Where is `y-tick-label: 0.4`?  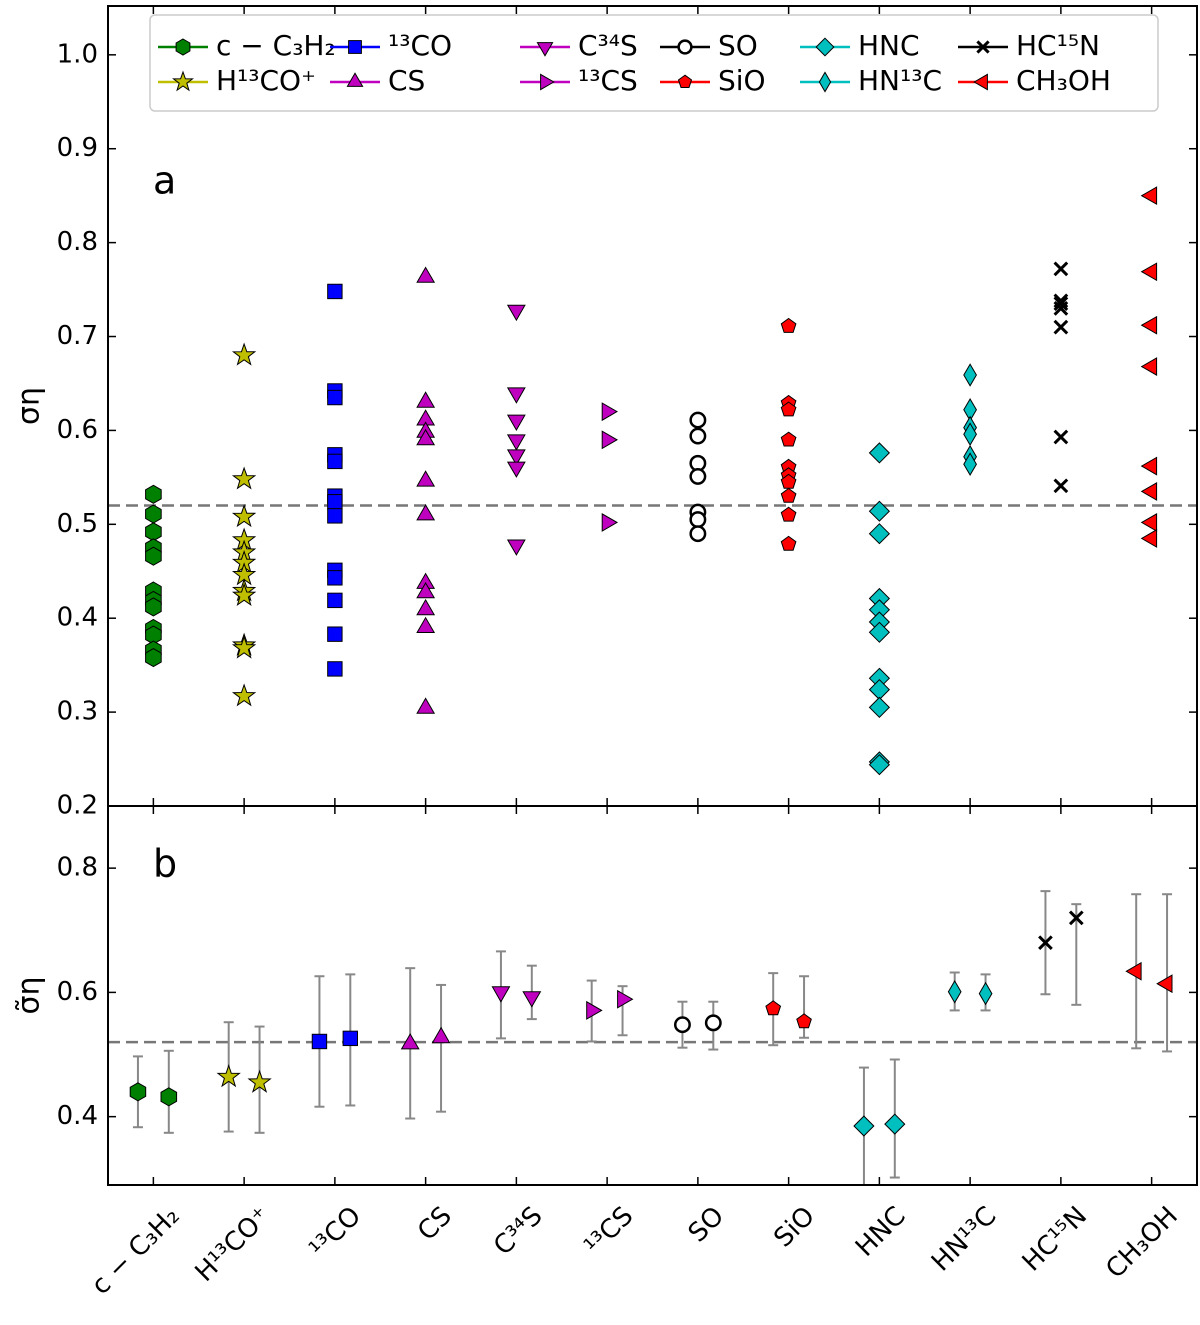
y-tick-label: 0.4 is located at coordinates (77, 1116).